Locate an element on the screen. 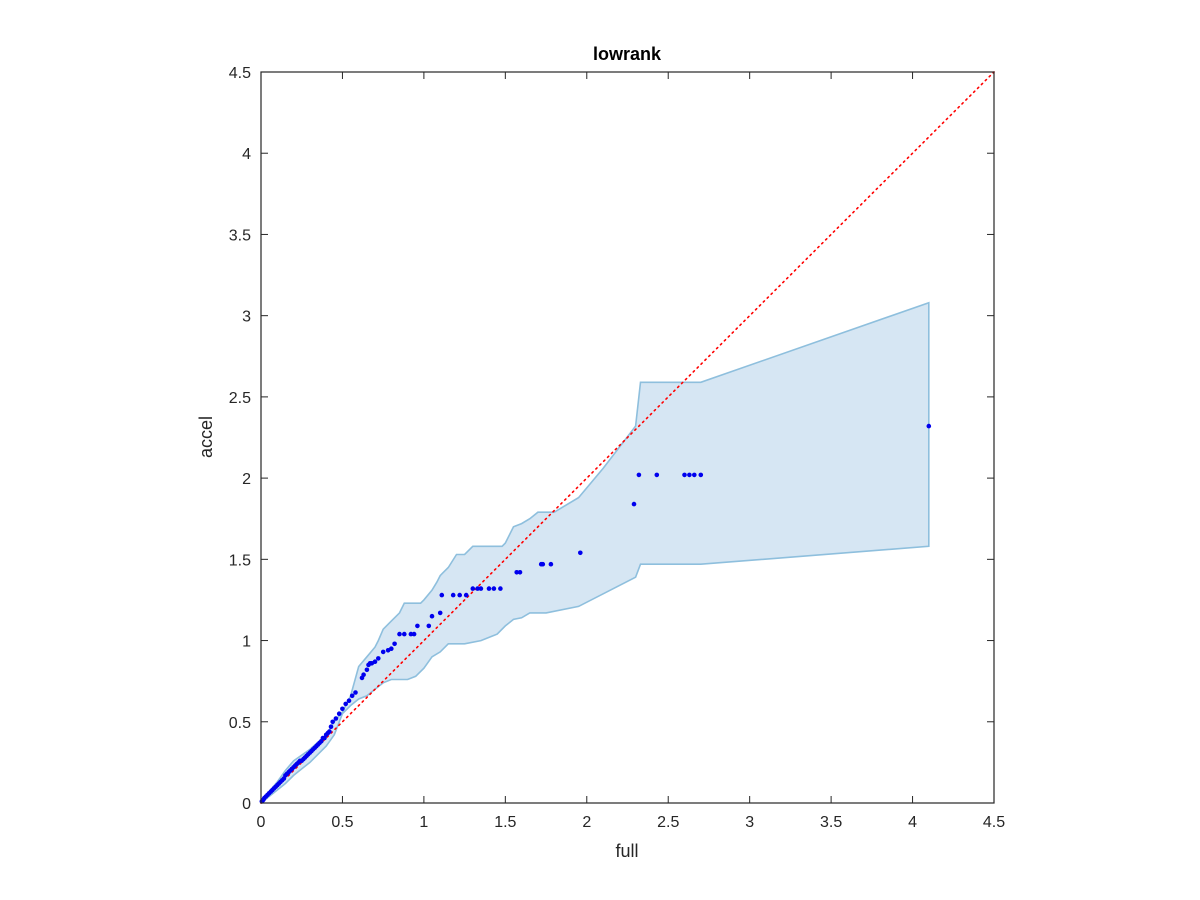  x-tick-label: 3 is located at coordinates (749, 822).